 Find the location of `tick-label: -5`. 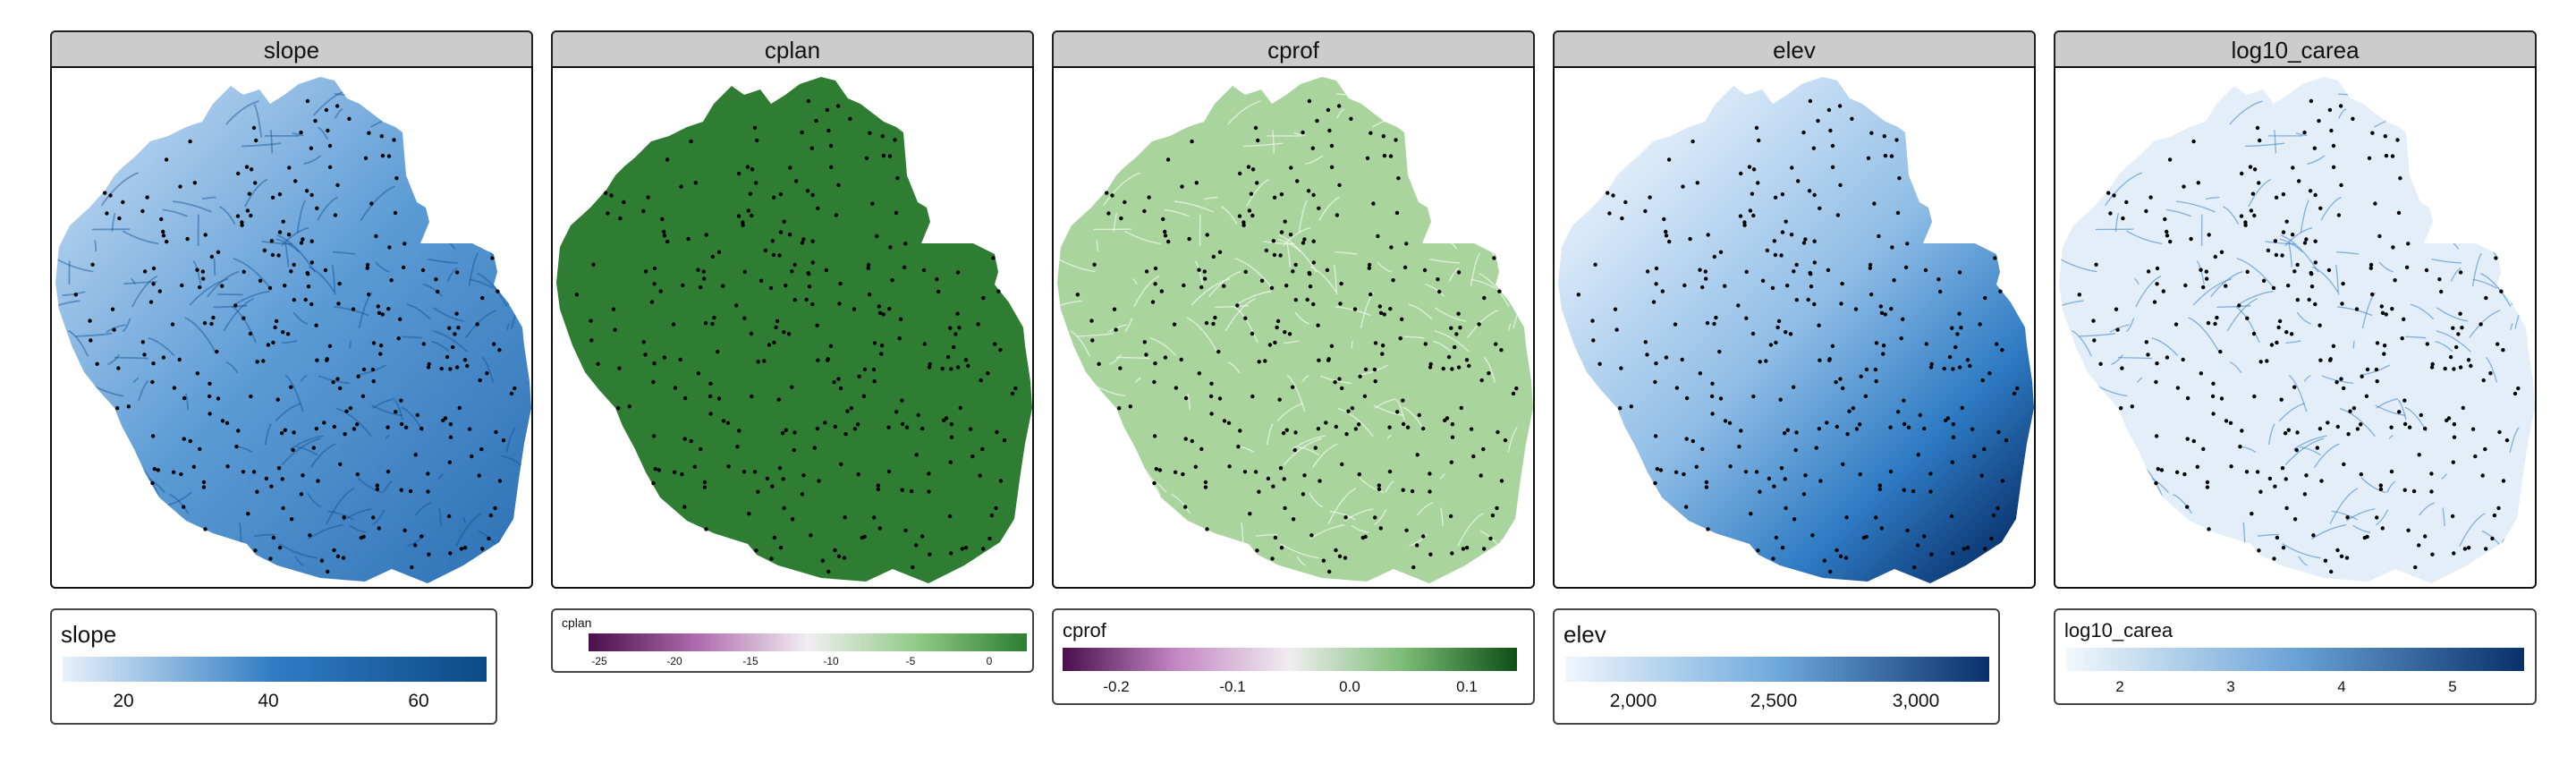

tick-label: -5 is located at coordinates (910, 661).